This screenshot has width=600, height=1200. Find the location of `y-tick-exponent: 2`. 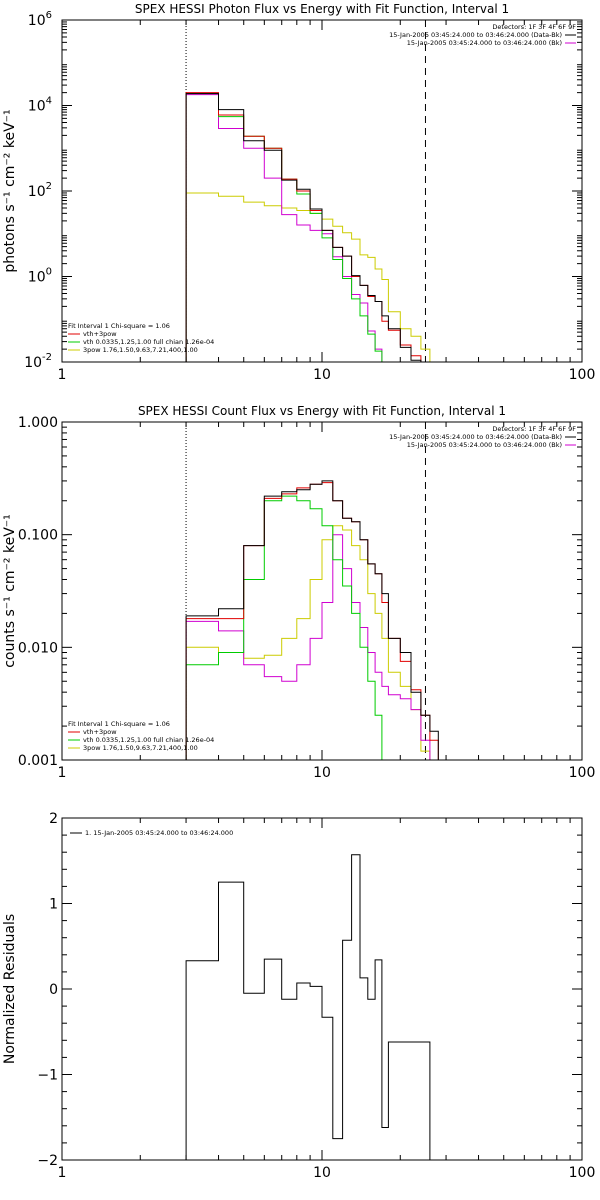

y-tick-exponent: 2 is located at coordinates (49, 186).